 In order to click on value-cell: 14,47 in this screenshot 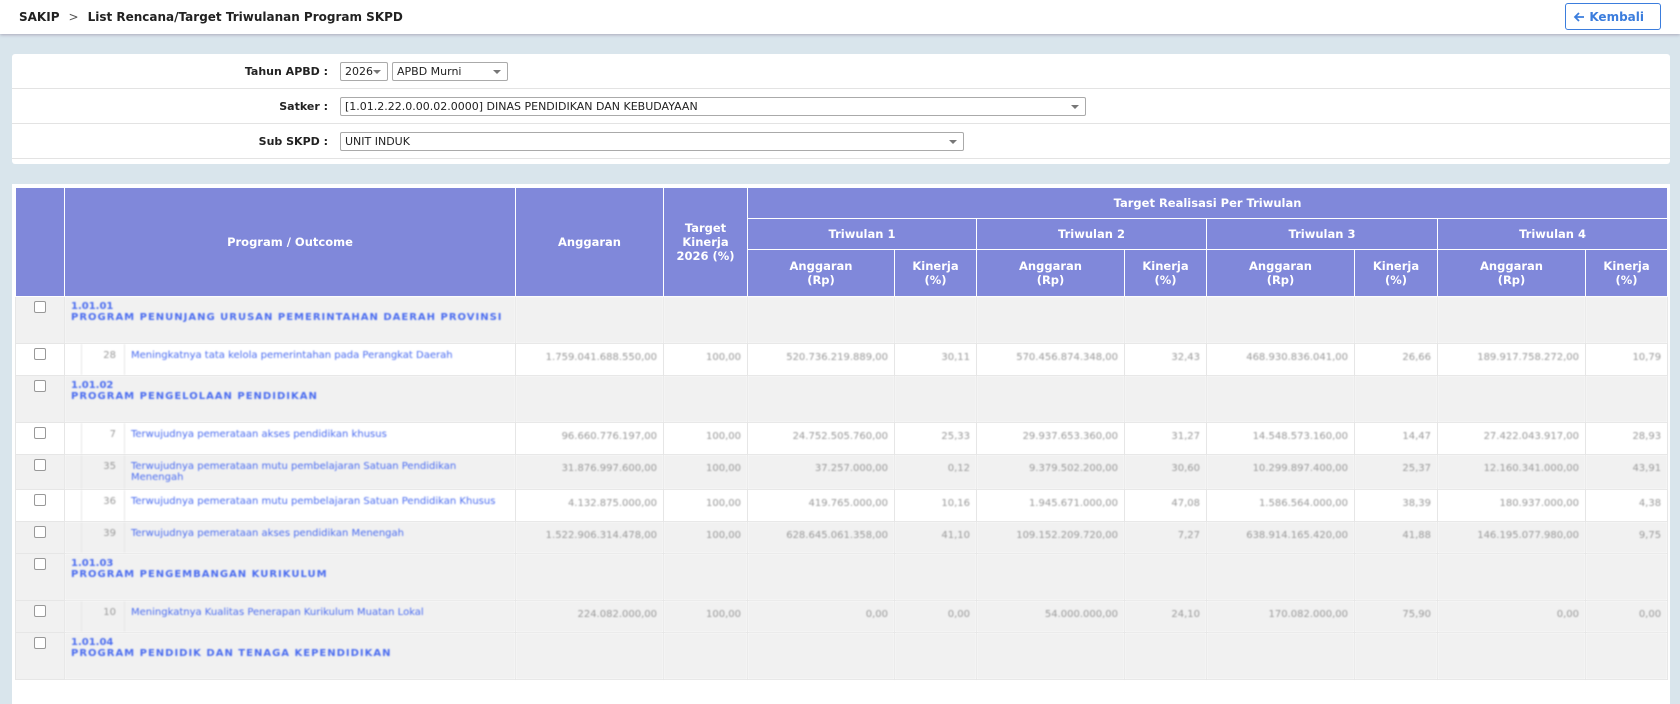, I will do `click(1396, 438)`.